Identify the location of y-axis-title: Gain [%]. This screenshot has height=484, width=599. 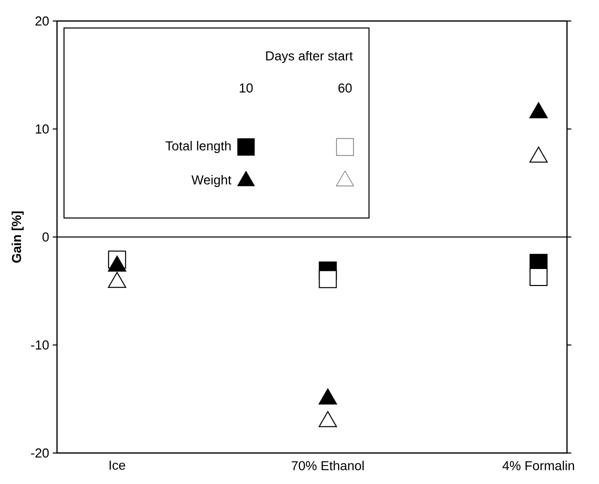
(18, 237).